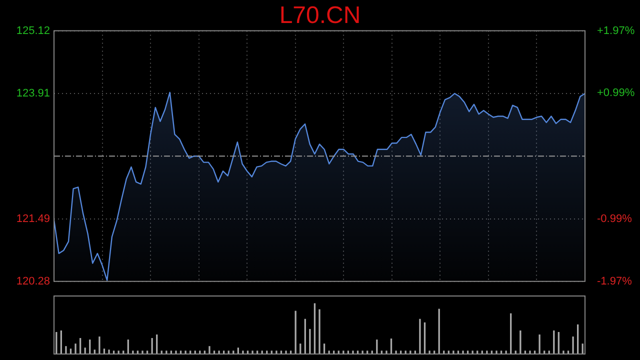 Image resolution: width=640 pixels, height=360 pixels. I want to click on y2-tick-label: +0.99%, so click(616, 93).